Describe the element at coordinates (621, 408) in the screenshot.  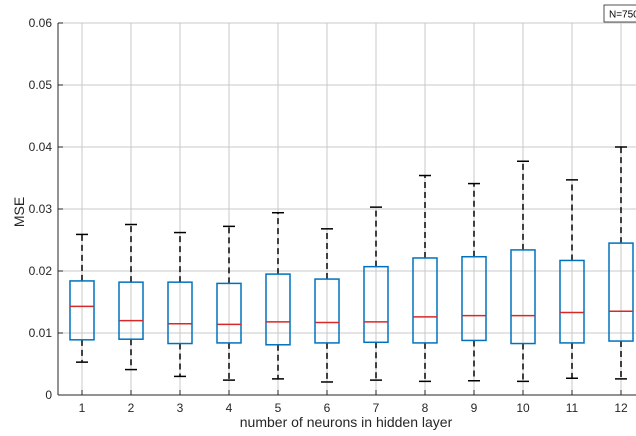
I see `x-tick-label: 12` at that location.